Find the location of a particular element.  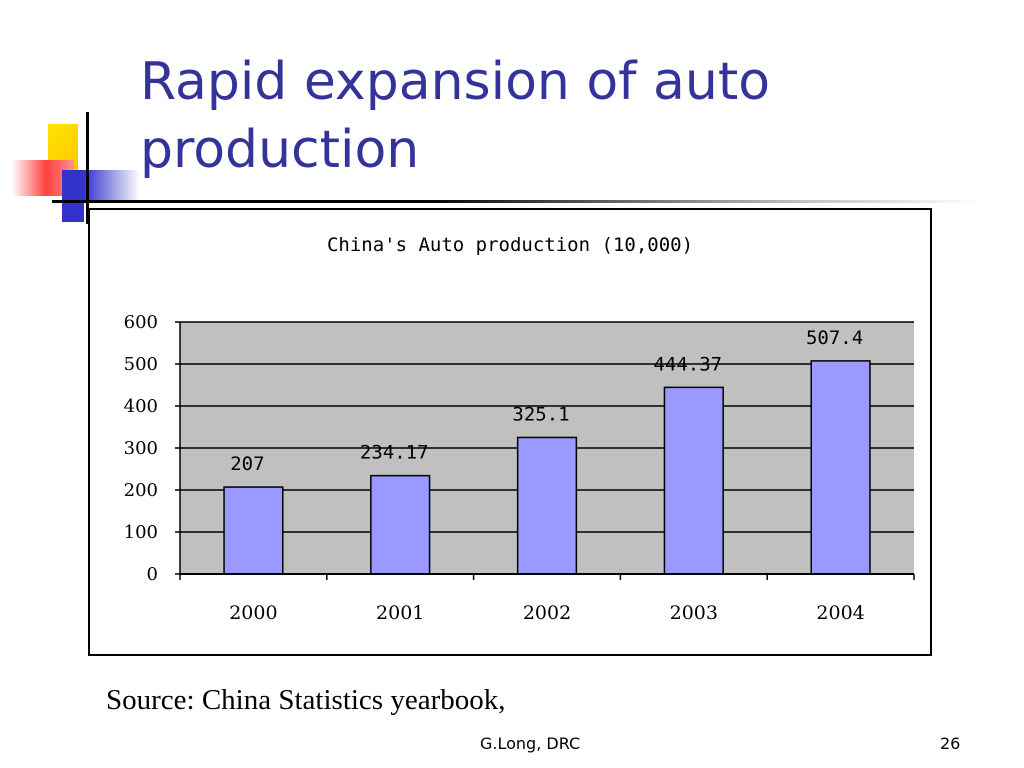

deco-blue-square is located at coordinates (73, 196).